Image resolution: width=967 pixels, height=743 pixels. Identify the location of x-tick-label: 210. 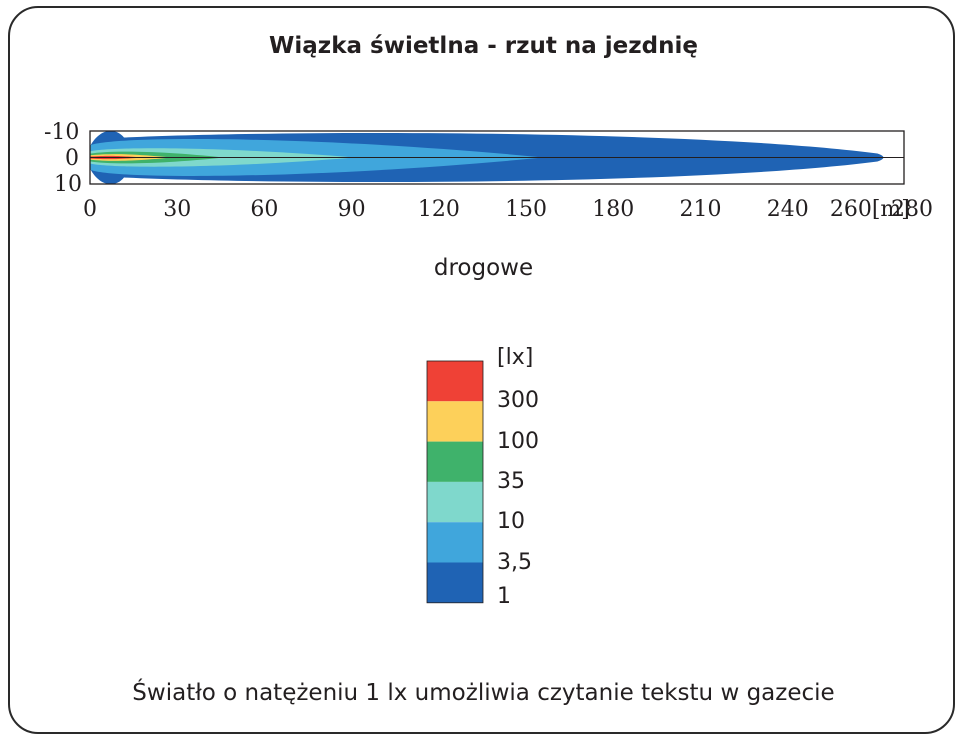
(700, 209).